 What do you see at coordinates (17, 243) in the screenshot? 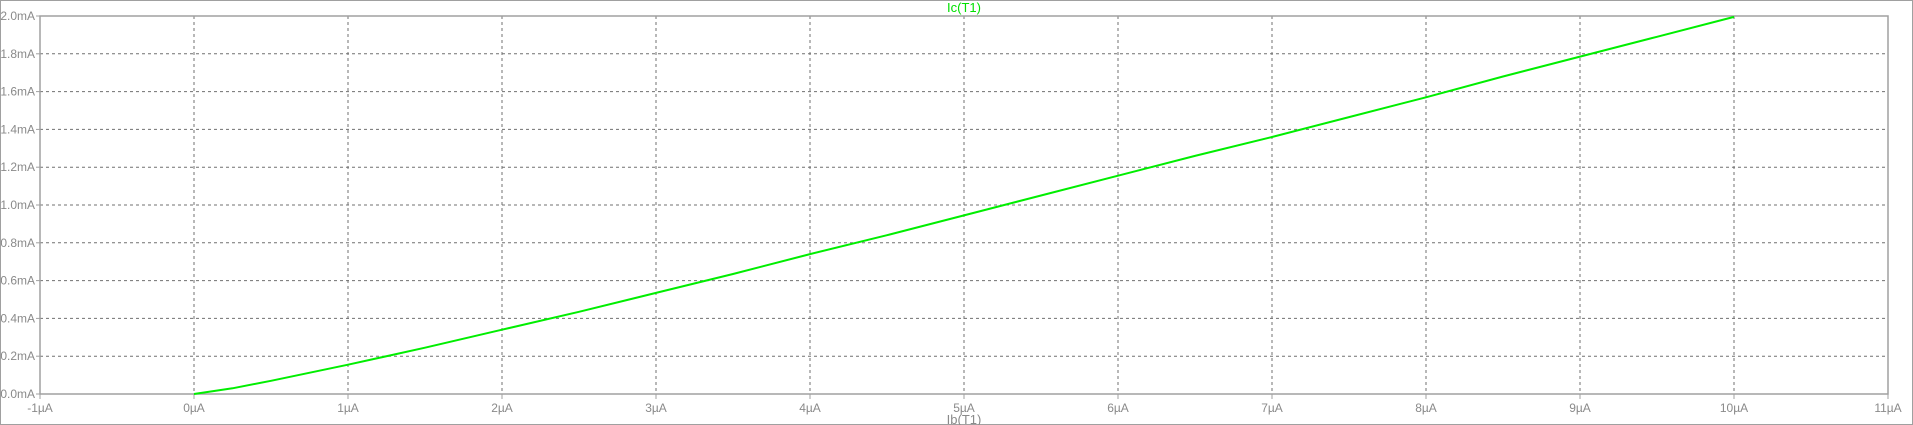
I see `y-tick-label: 0.8mA` at bounding box center [17, 243].